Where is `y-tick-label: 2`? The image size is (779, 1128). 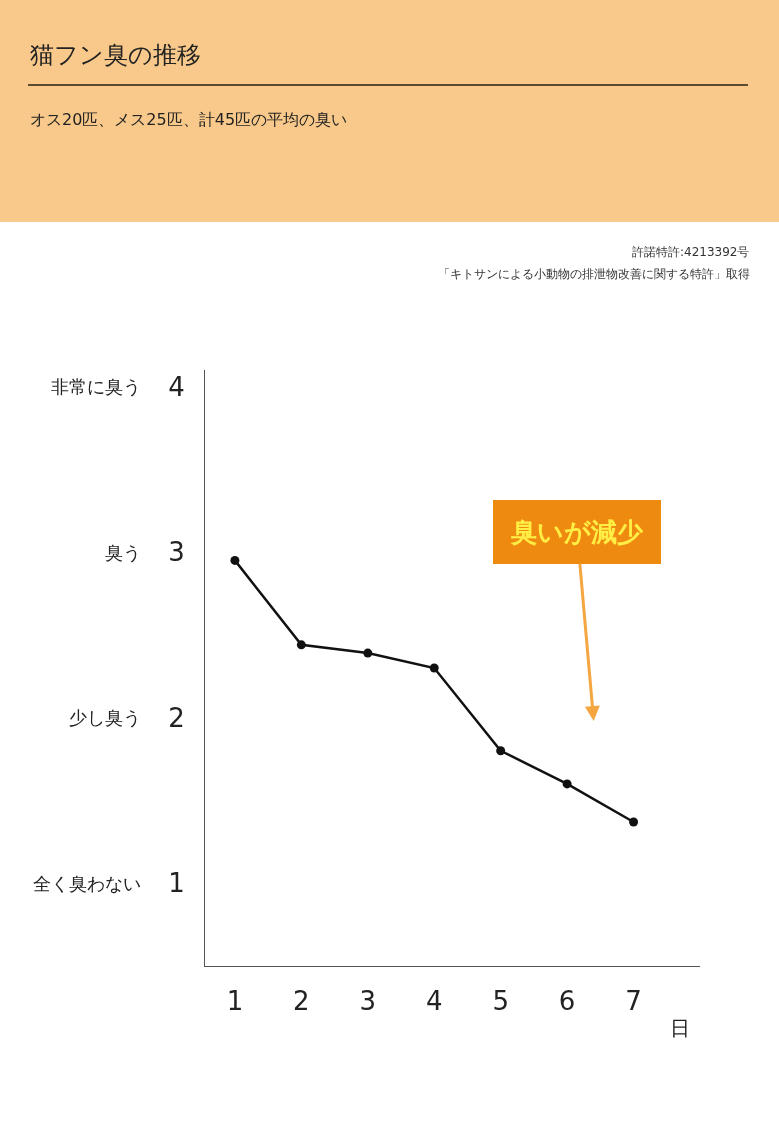
y-tick-label: 2 is located at coordinates (176, 717).